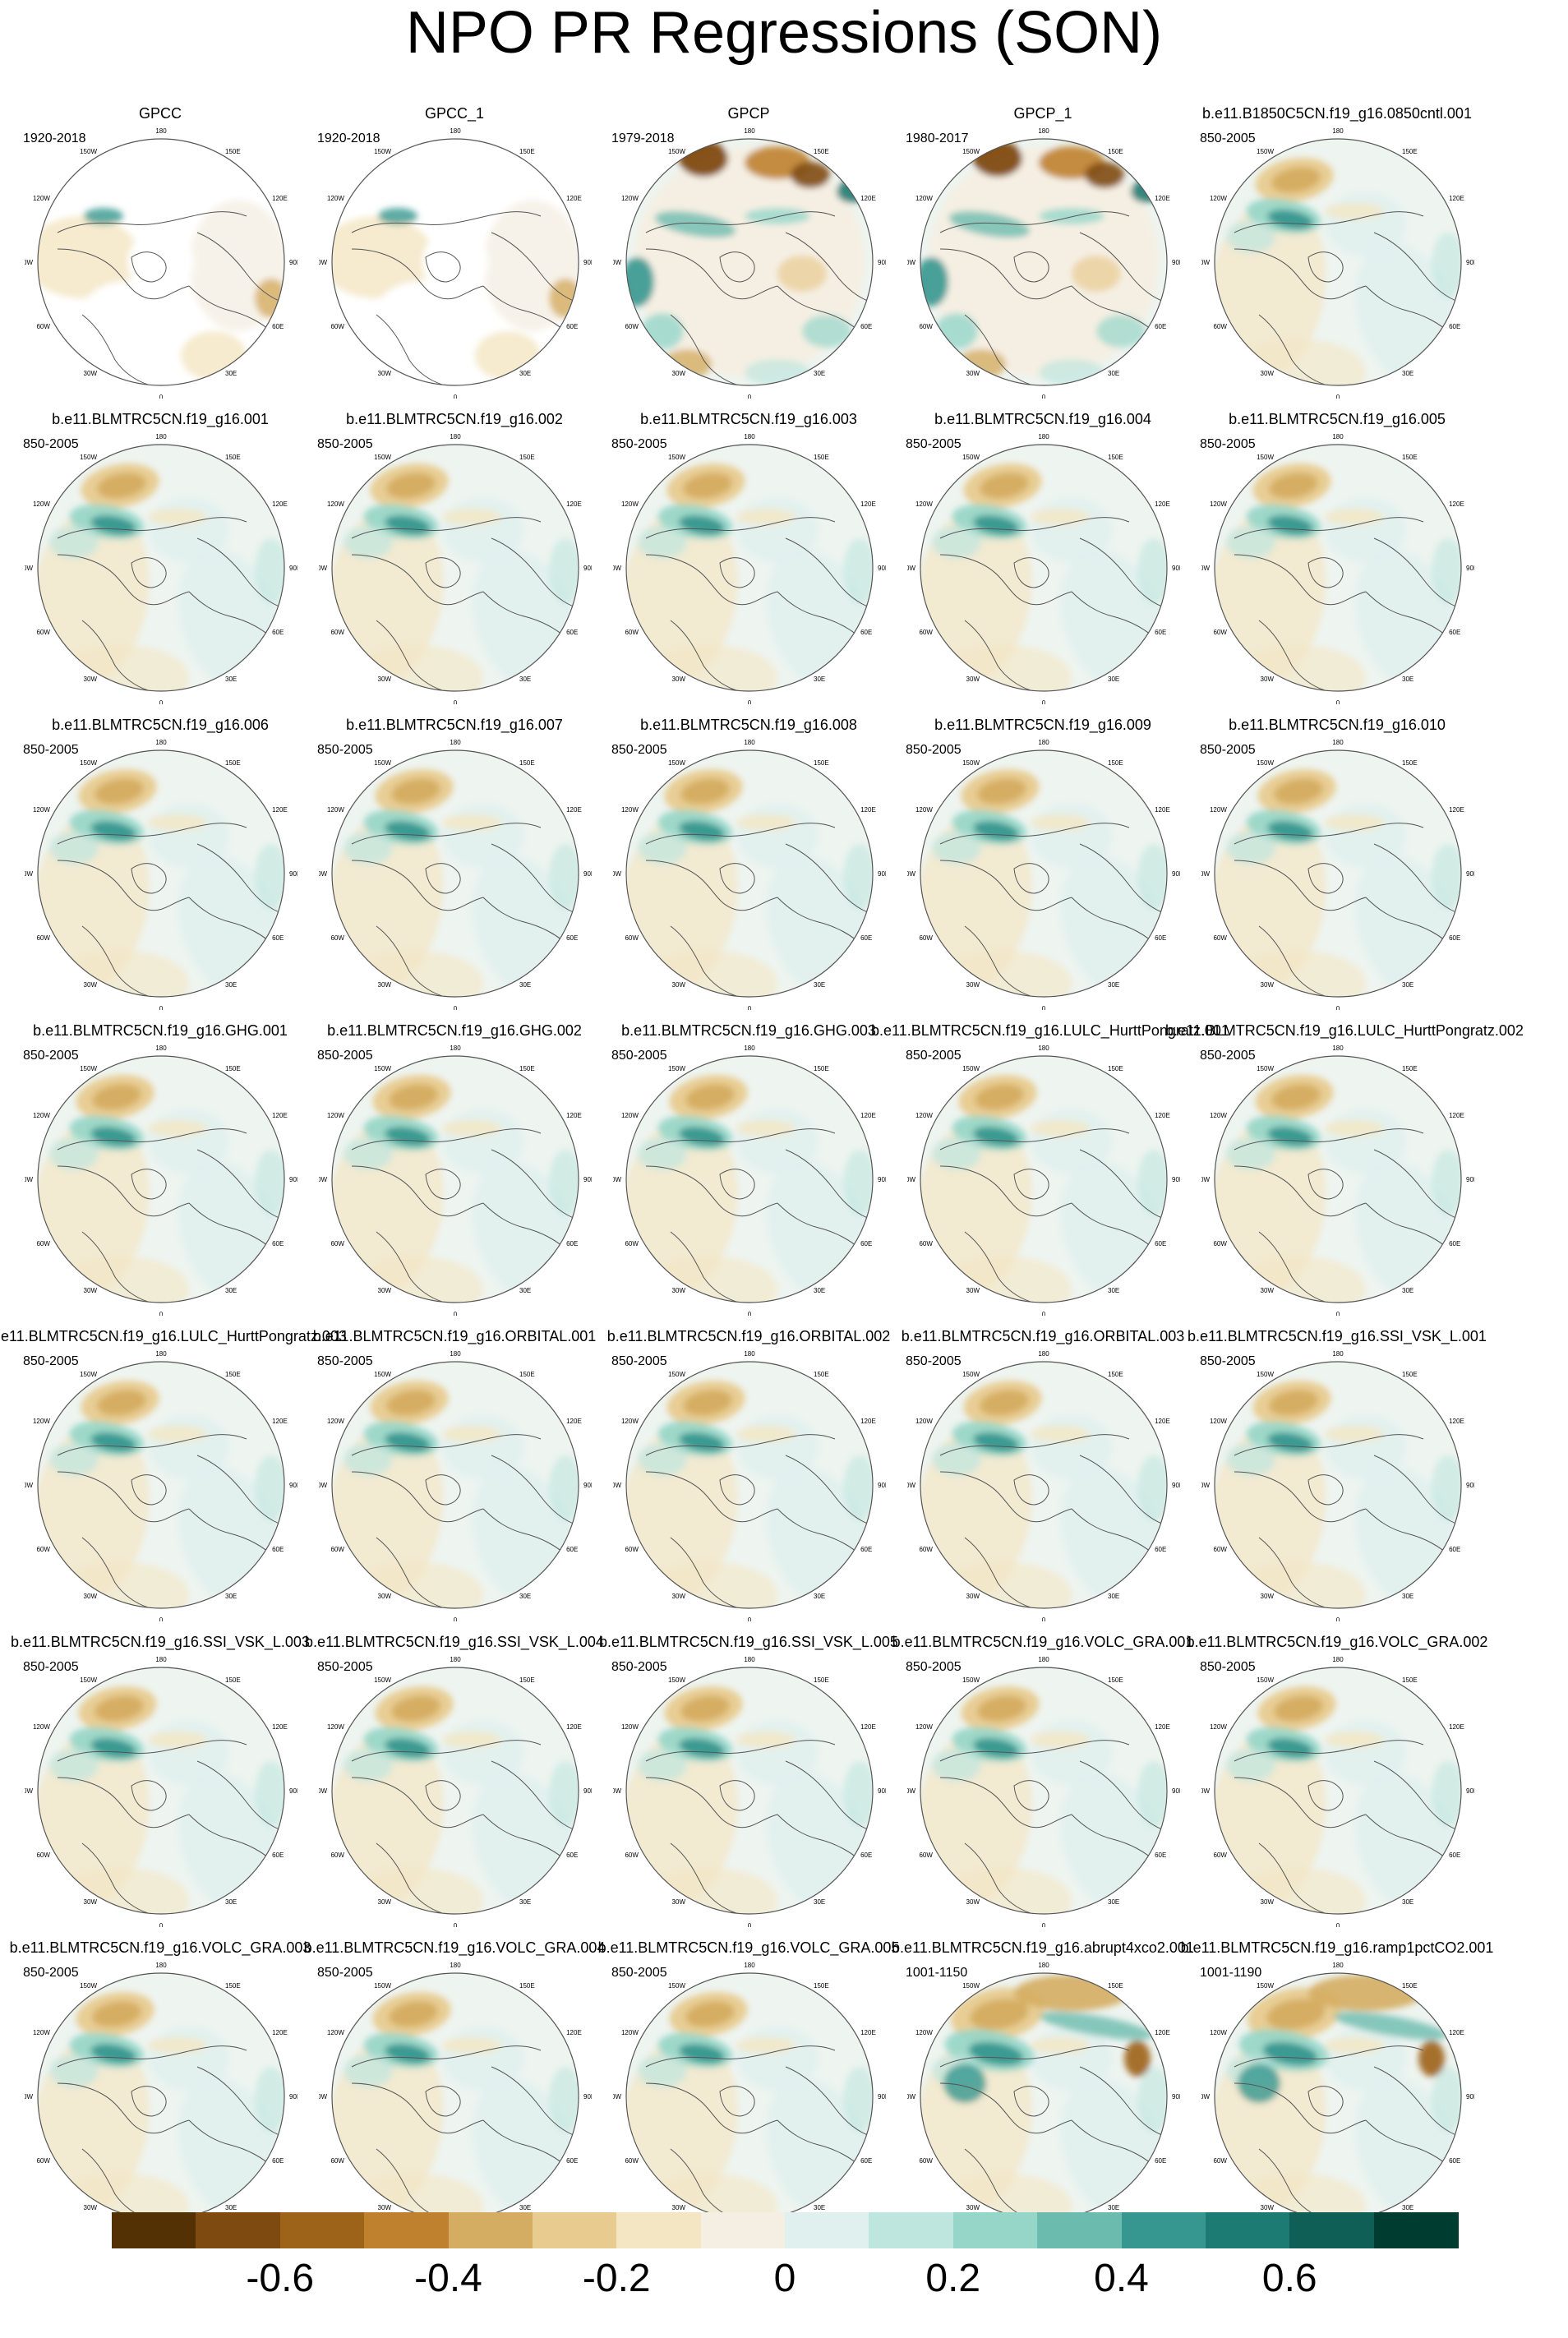 The height and width of the screenshot is (2338, 1568). What do you see at coordinates (348, 138) in the screenshot?
I see `panel-period: 1920-2018` at bounding box center [348, 138].